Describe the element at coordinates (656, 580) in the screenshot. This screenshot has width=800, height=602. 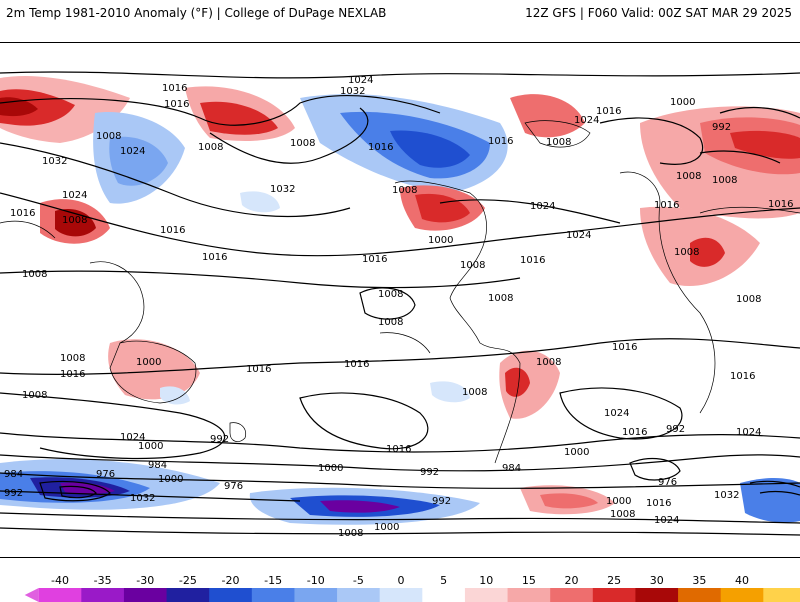
I see `colorbar-tick-label: 30` at that location.